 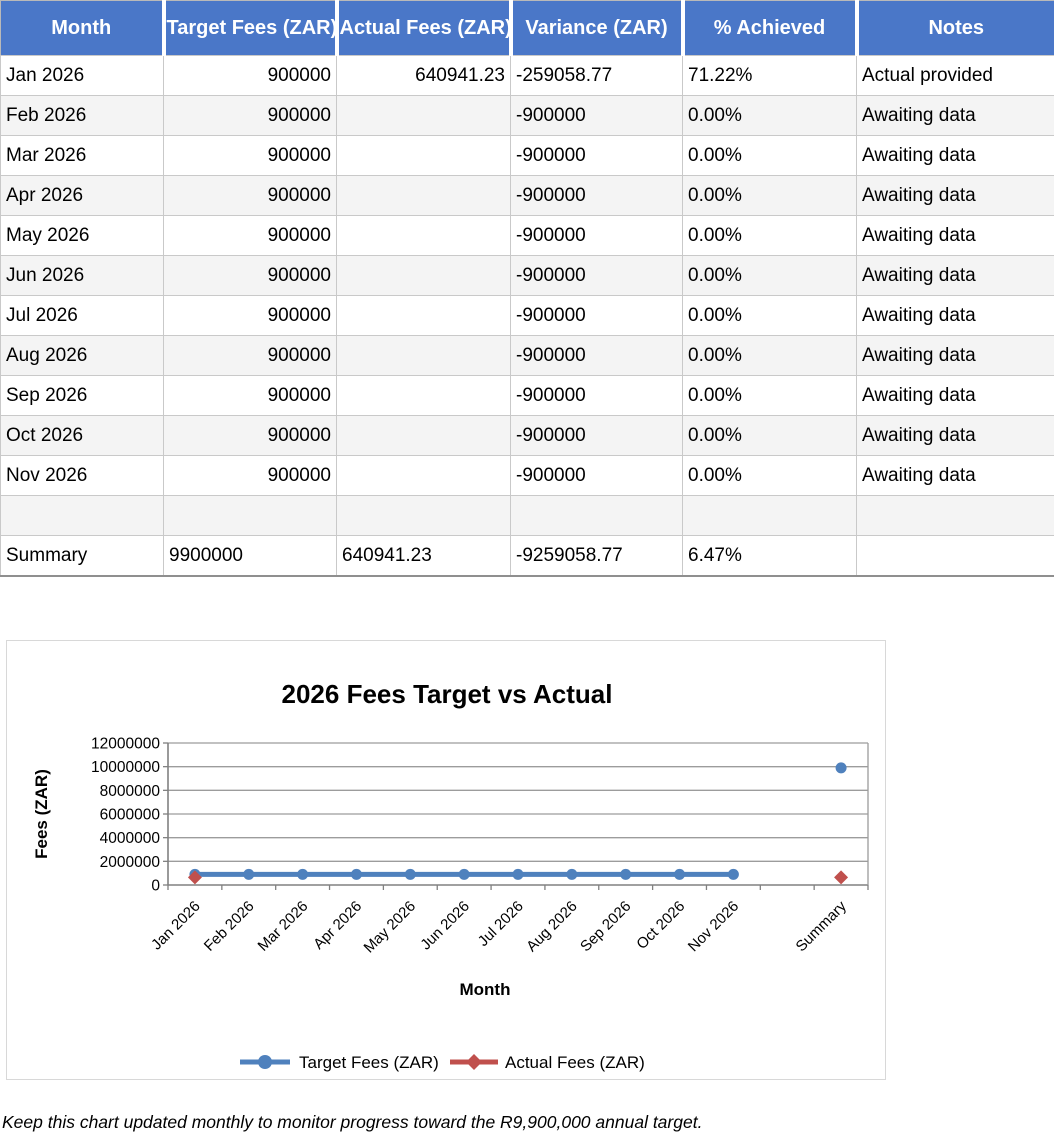 I want to click on table-cell: Feb 2026, so click(x=82, y=115).